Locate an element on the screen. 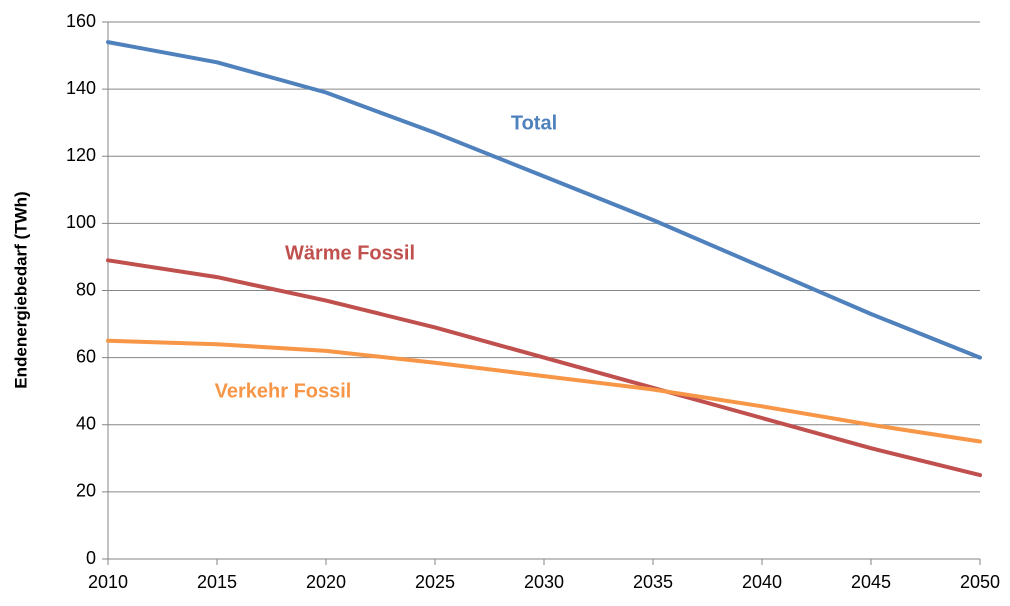 The width and height of the screenshot is (1010, 606). x-tick-label: 2050 is located at coordinates (980, 582).